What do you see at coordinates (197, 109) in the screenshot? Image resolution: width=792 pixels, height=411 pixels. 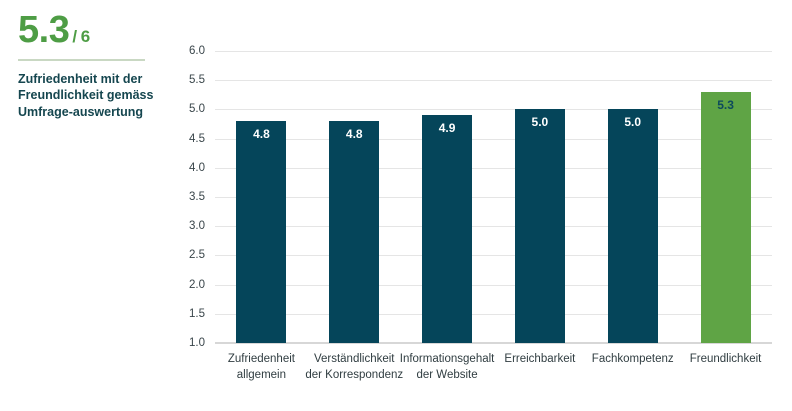 I see `y-tick-label-5.0: 5.0` at bounding box center [197, 109].